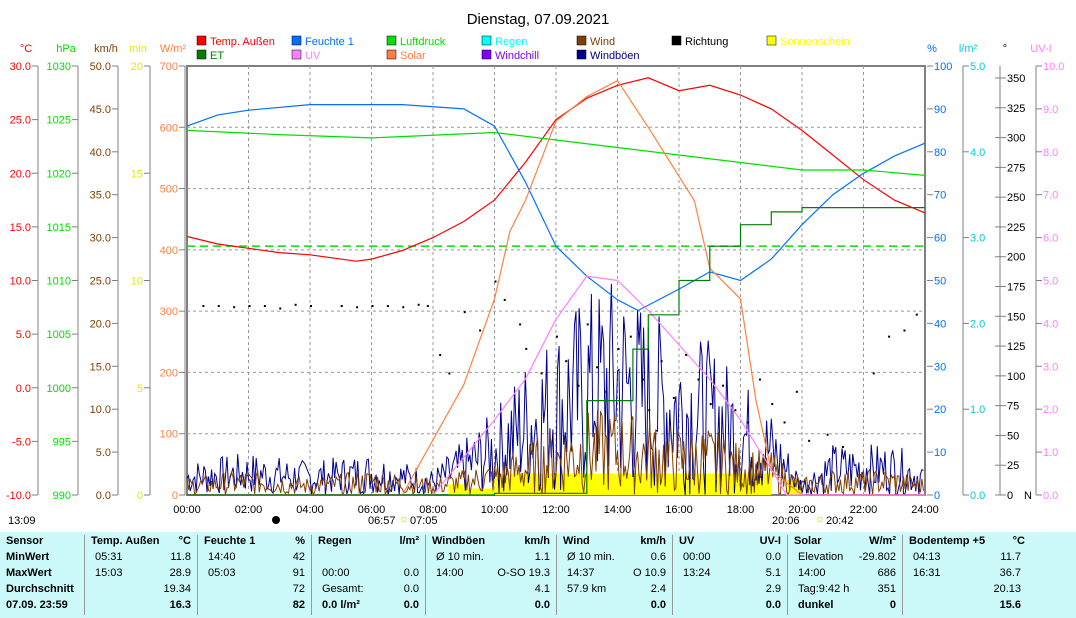 This screenshot has height=618, width=1076. What do you see at coordinates (927, 573) in the screenshot?
I see `table-cell: 16:31` at bounding box center [927, 573].